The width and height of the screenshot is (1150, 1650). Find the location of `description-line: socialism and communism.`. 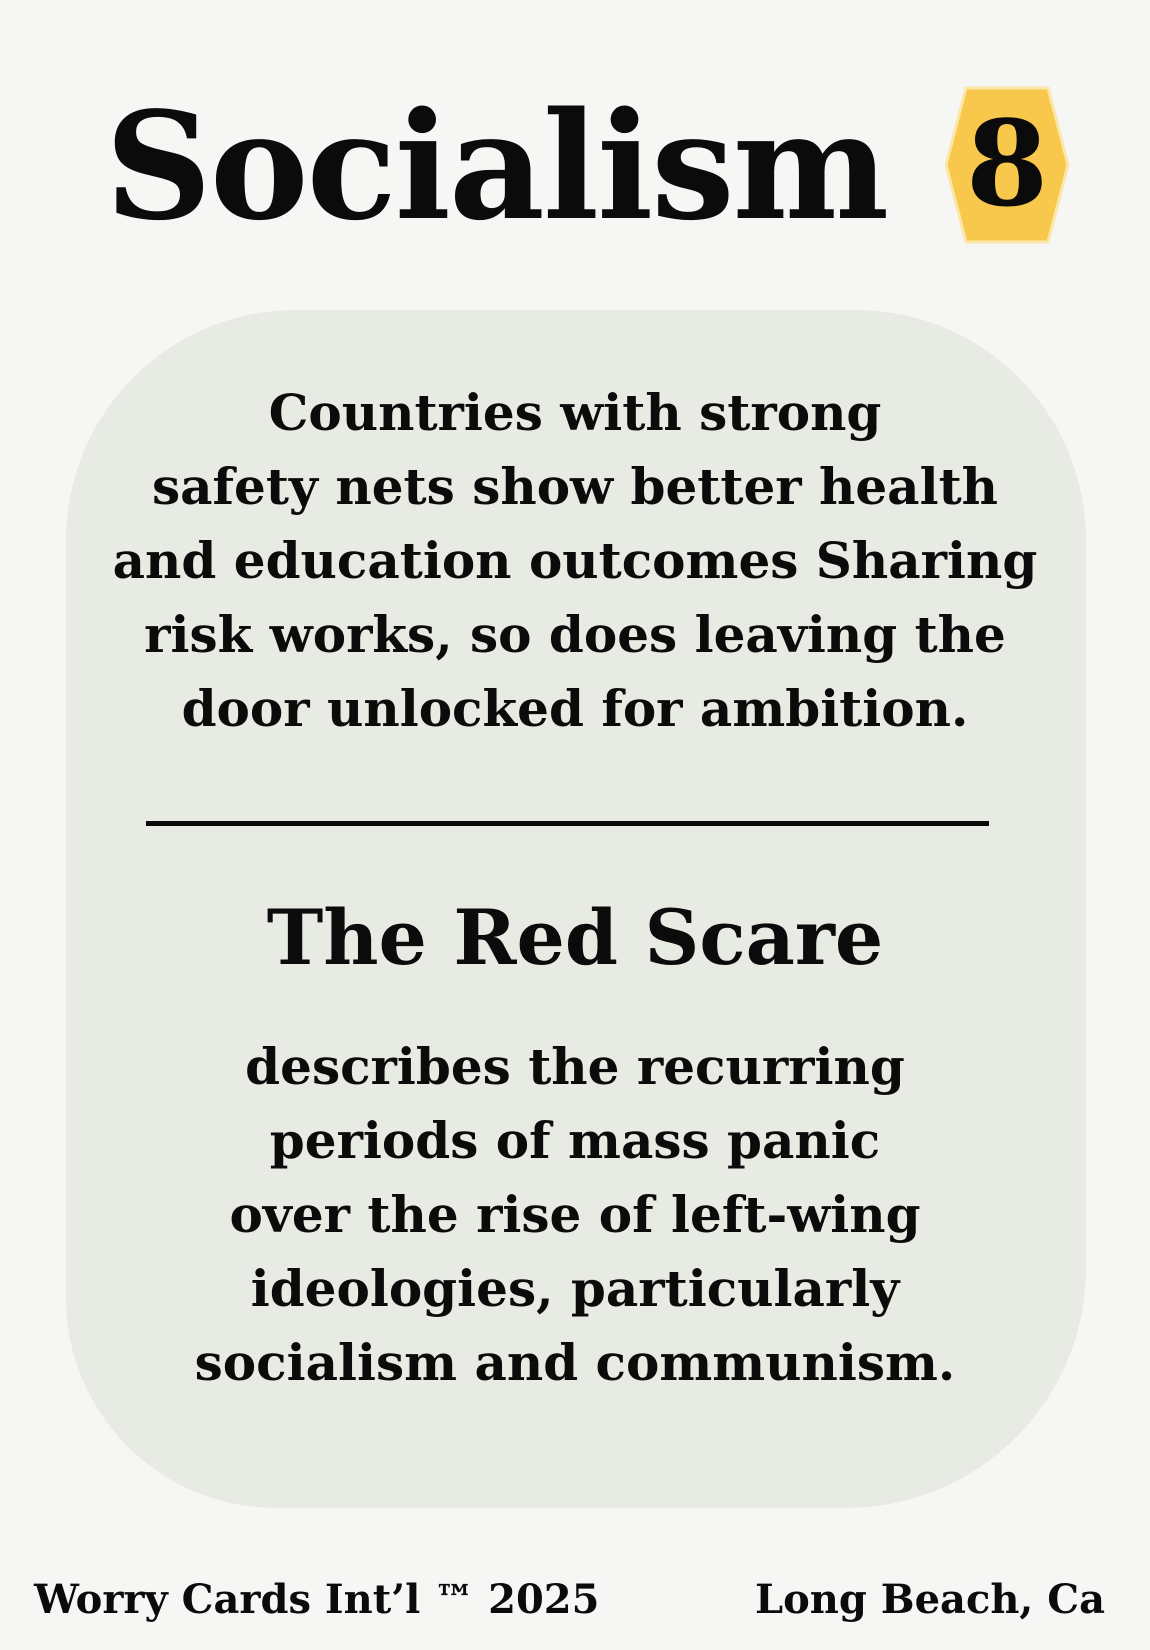

description-line: socialism and communism. is located at coordinates (575, 1362).